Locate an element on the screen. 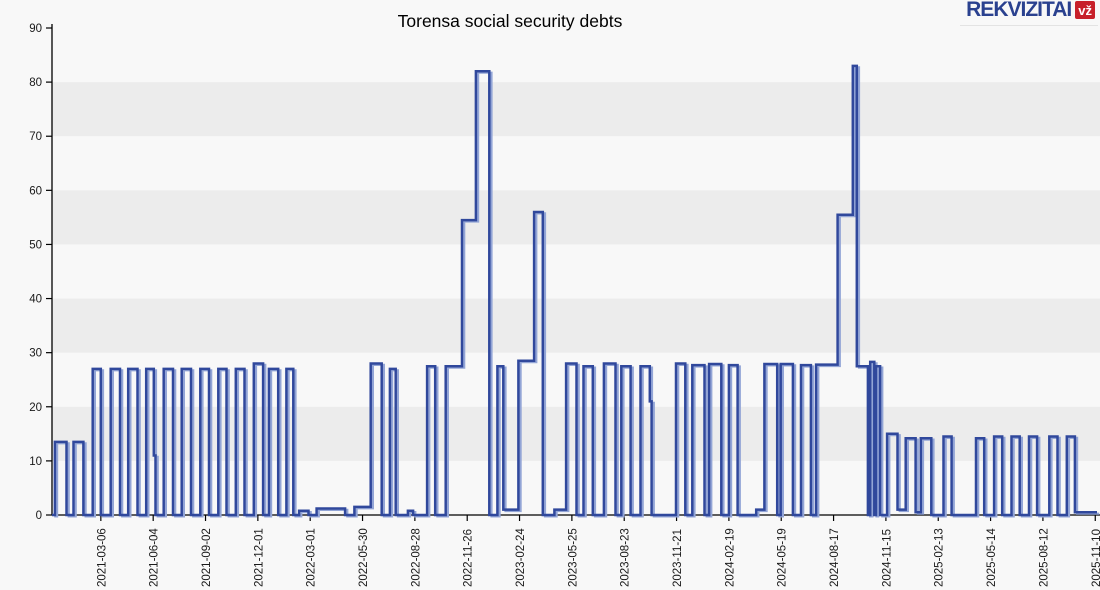 This screenshot has height=590, width=1100. y-tick-label: 80 is located at coordinates (35, 83).